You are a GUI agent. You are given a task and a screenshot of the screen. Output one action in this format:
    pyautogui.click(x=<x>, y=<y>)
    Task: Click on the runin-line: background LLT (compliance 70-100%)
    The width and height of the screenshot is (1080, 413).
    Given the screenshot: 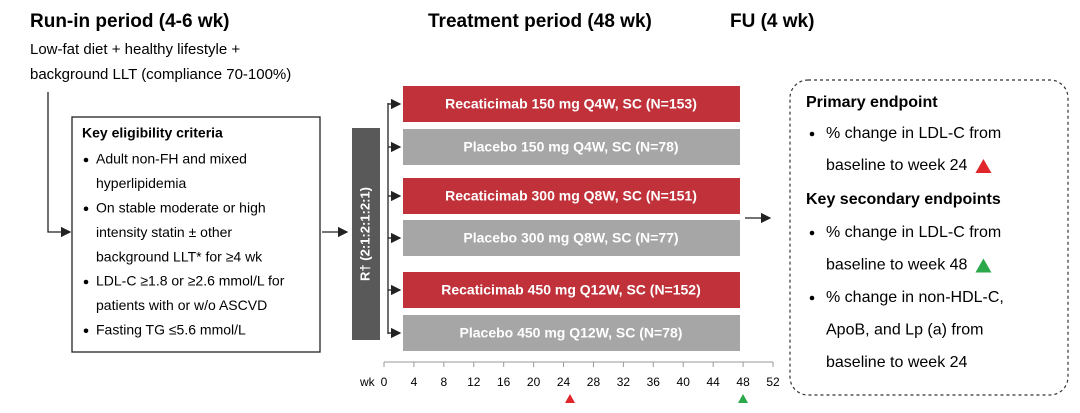 What is the action you would take?
    pyautogui.click(x=160, y=74)
    